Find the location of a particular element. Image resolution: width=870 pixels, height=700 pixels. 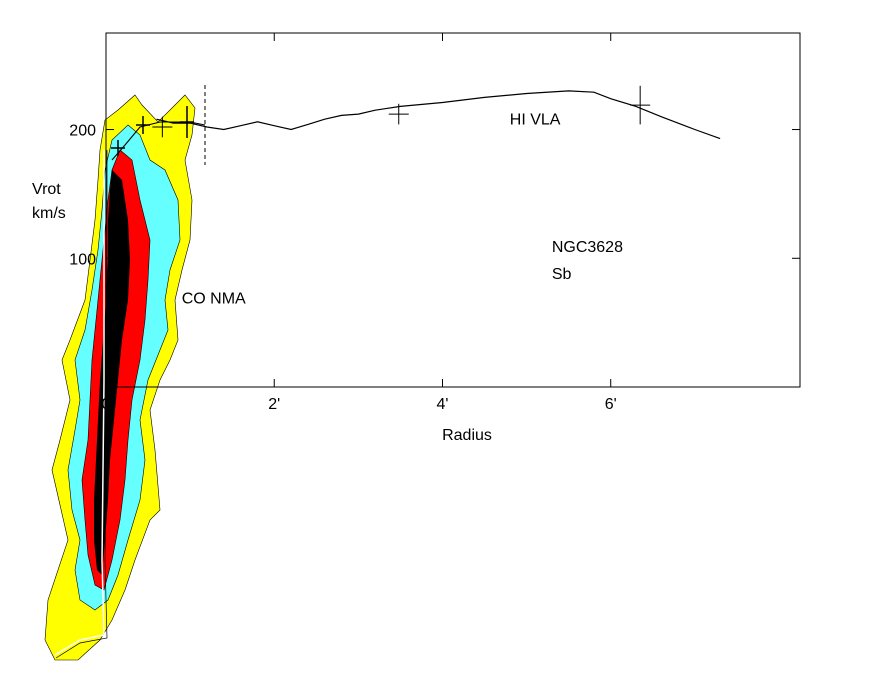

annotations: HI VLA CO NMA NGC3628 Sb is located at coordinates (402, 209).